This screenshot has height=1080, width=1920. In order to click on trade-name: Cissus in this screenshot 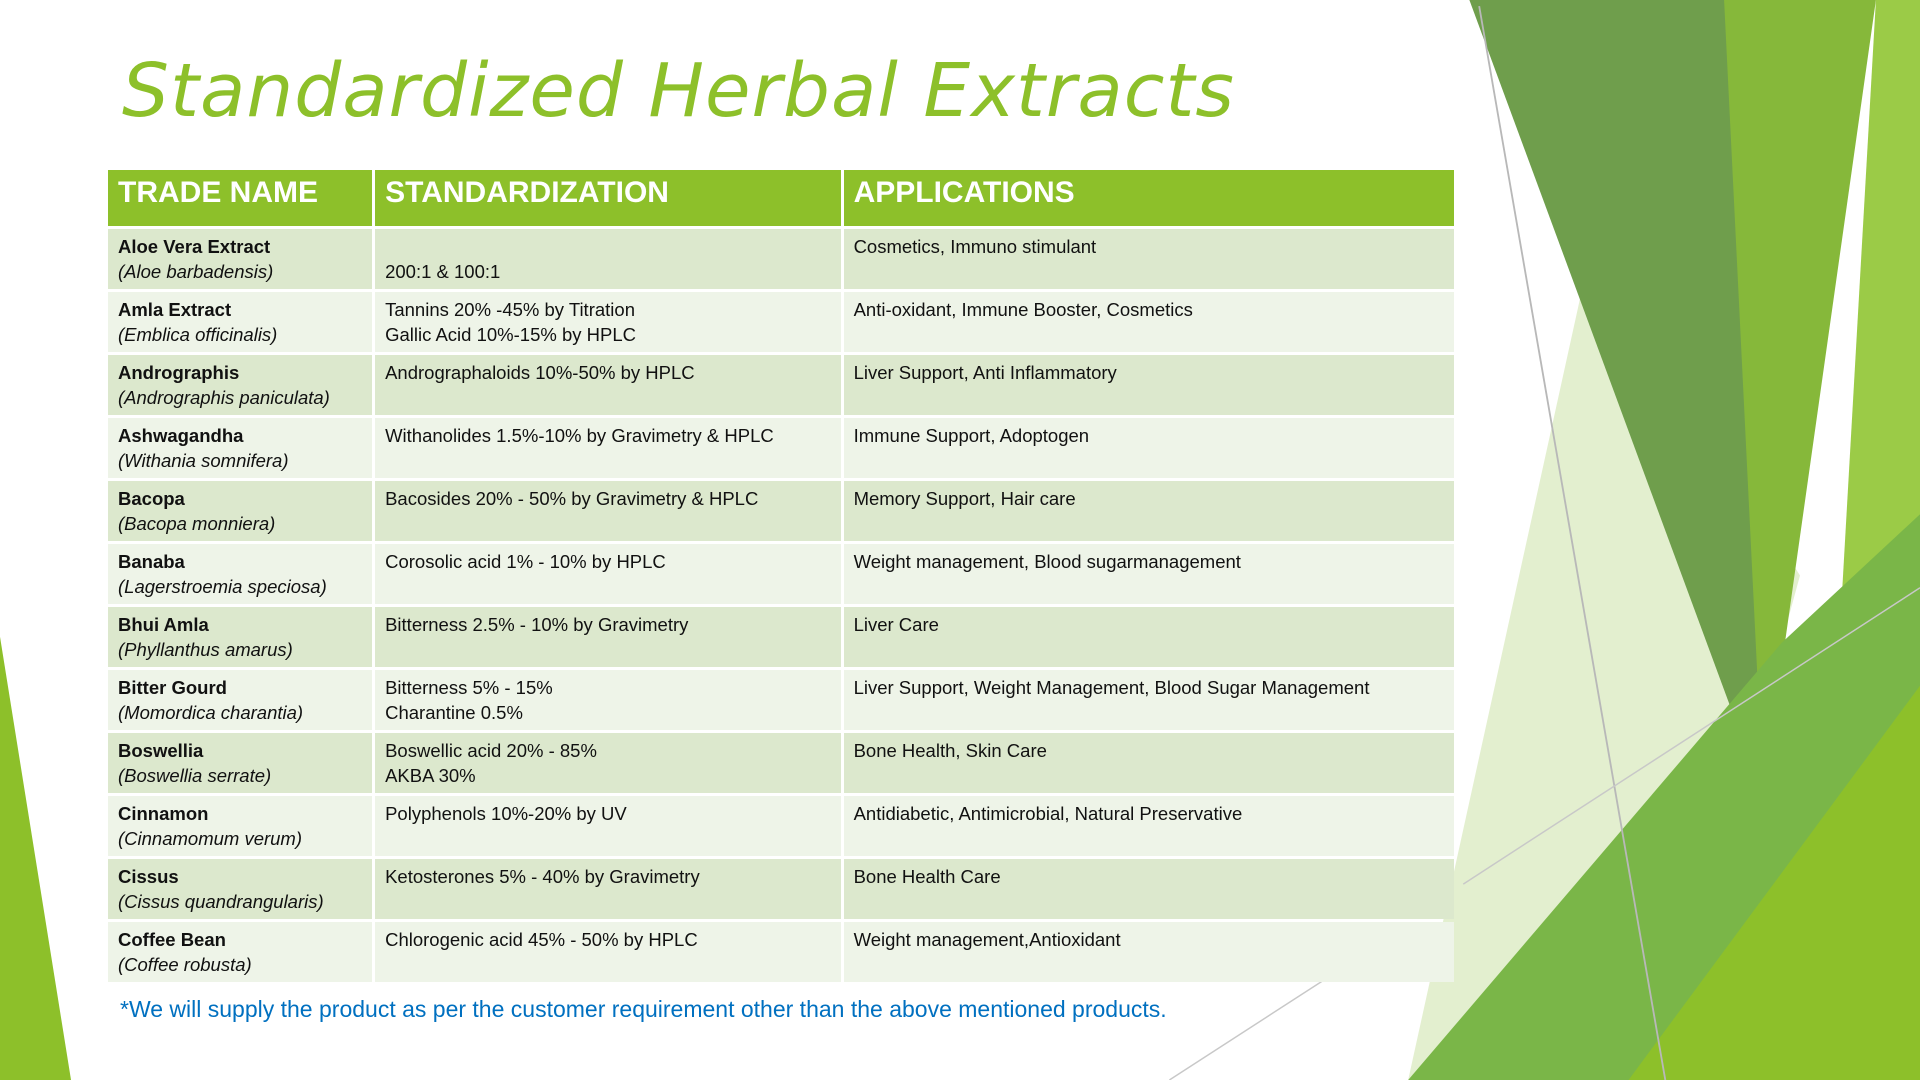, I will do `click(148, 876)`.